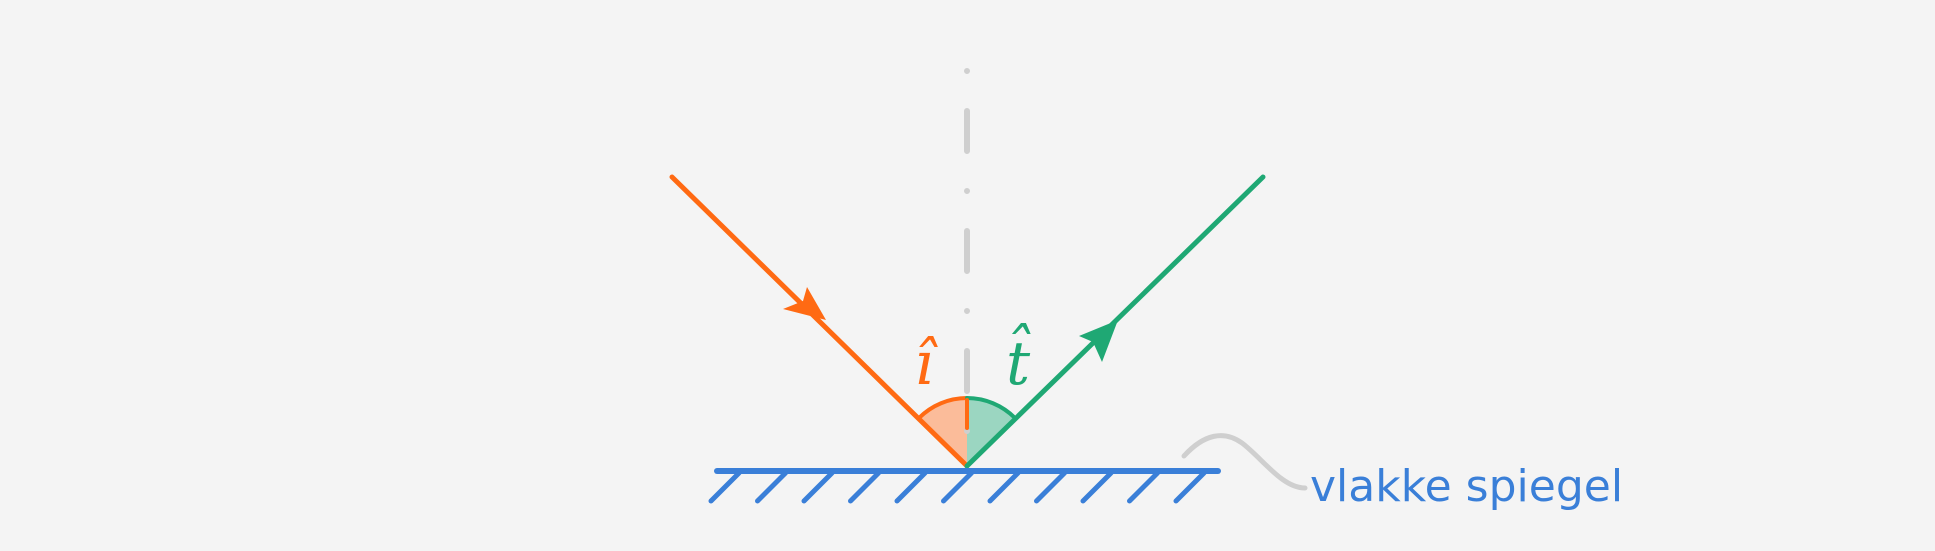 The height and width of the screenshot is (551, 1935). What do you see at coordinates (1018, 361) in the screenshot?
I see `reflected-angle-label: t̂` at bounding box center [1018, 361].